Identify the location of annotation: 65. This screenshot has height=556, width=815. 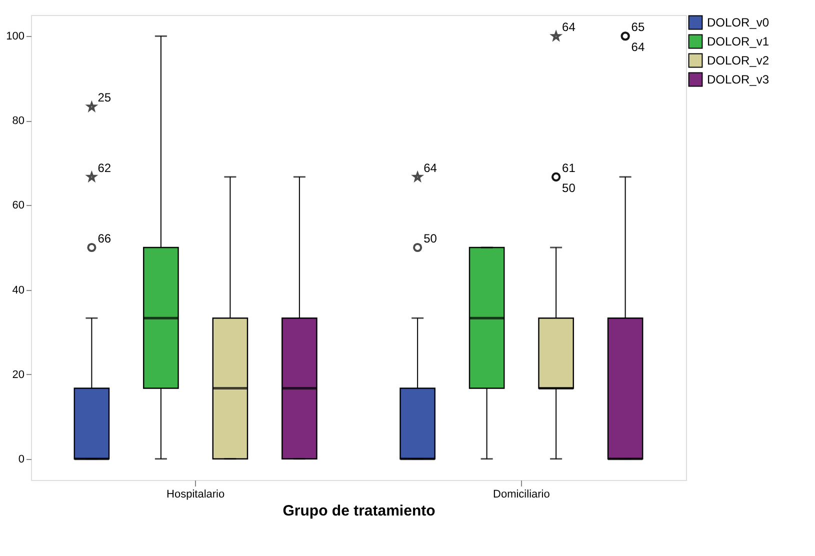
(638, 27).